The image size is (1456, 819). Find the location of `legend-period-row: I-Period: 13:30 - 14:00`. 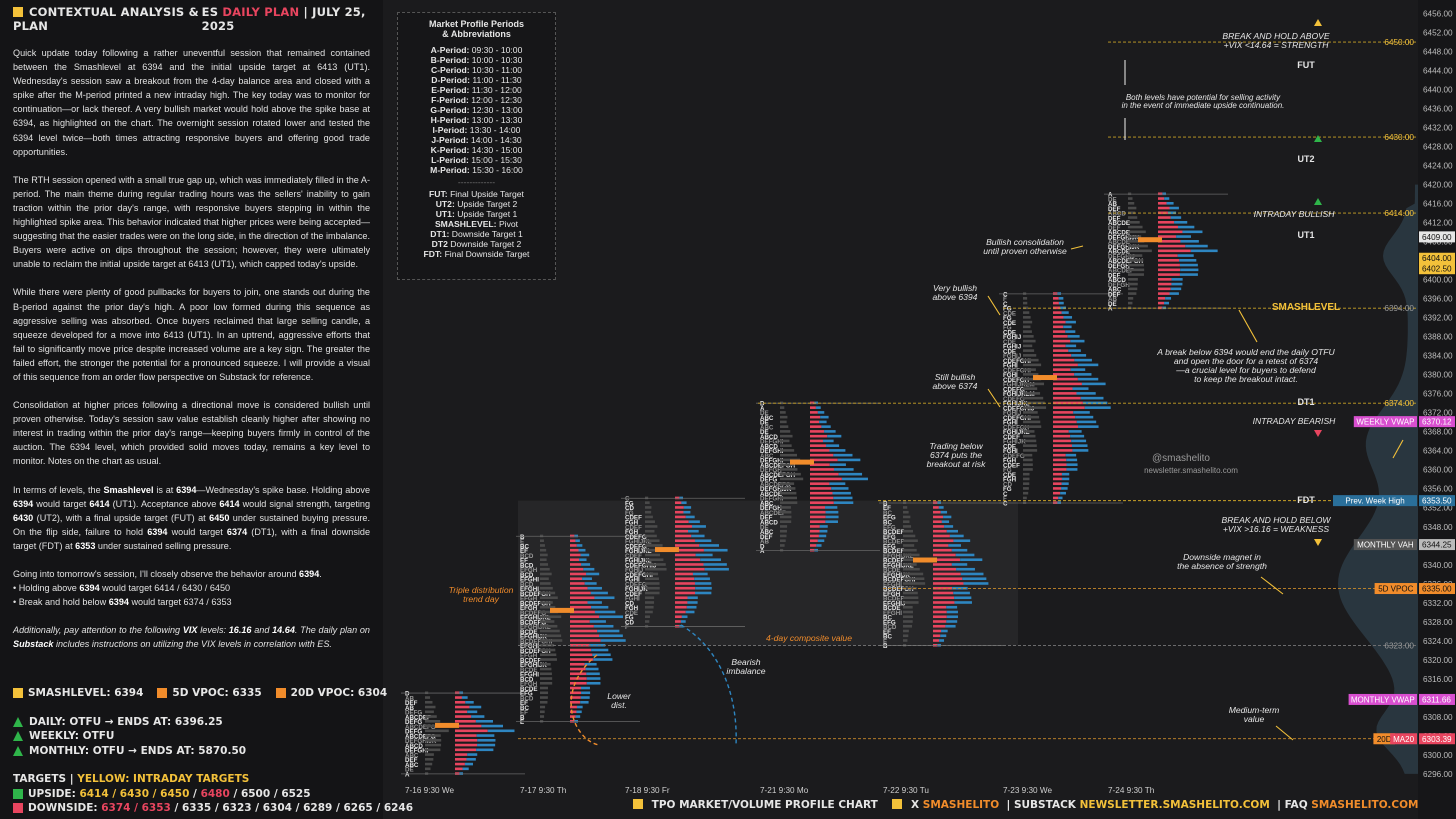

legend-period-row: I-Period: 13:30 - 14:00 is located at coordinates (476, 130).